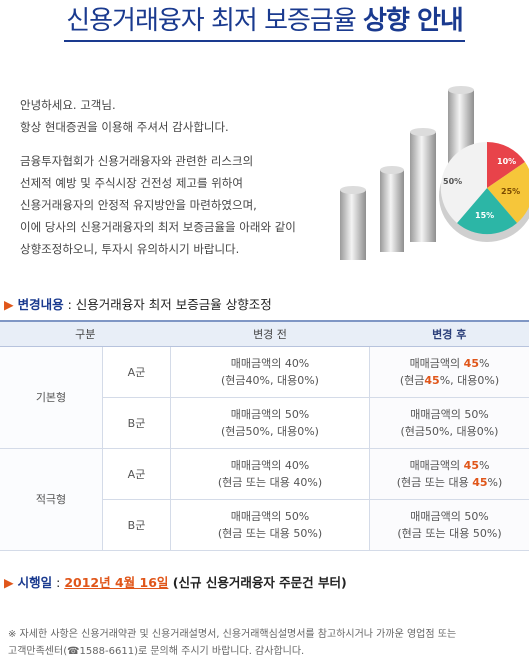 The height and width of the screenshot is (672, 529). Describe the element at coordinates (407, 173) in the screenshot. I see `coin-stack-icon` at that location.